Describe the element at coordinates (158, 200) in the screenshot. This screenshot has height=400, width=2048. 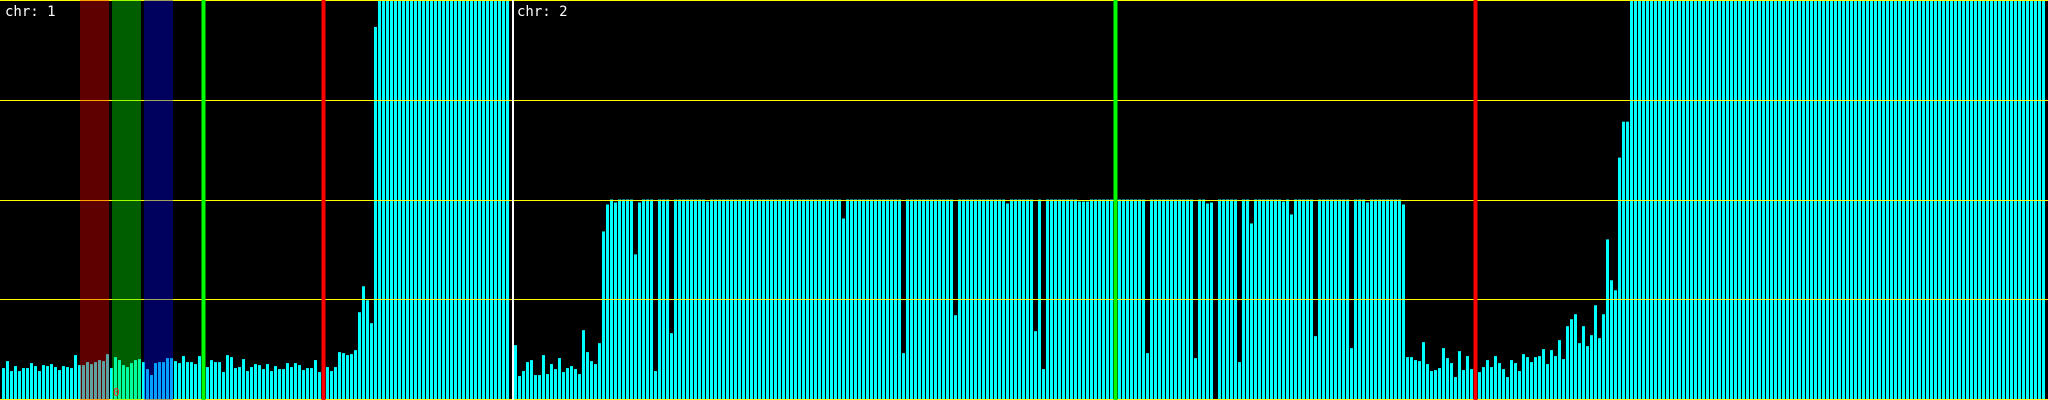
I see `chr1-highlight-band` at that location.